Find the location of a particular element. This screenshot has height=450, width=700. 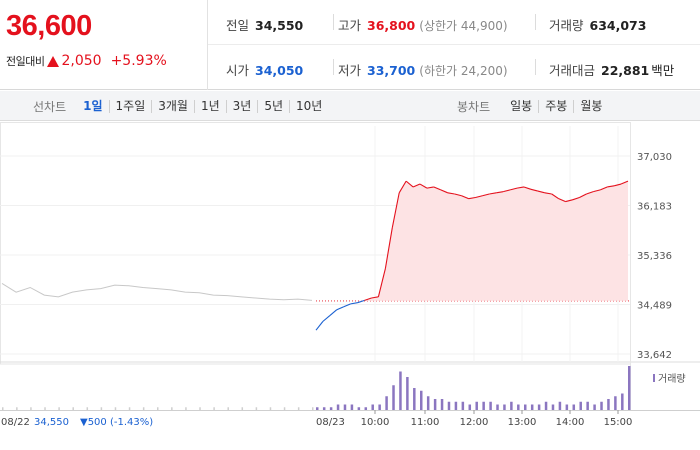

lower-limit: (하한가 24,200) is located at coordinates (463, 71).